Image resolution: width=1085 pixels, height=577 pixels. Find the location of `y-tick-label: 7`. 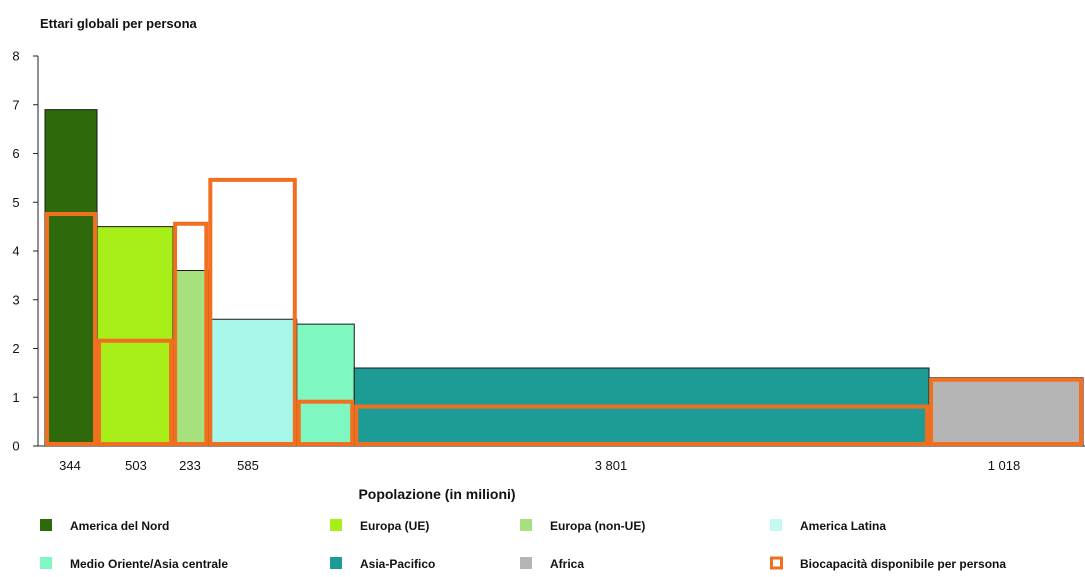

y-tick-label: 7 is located at coordinates (15, 104).